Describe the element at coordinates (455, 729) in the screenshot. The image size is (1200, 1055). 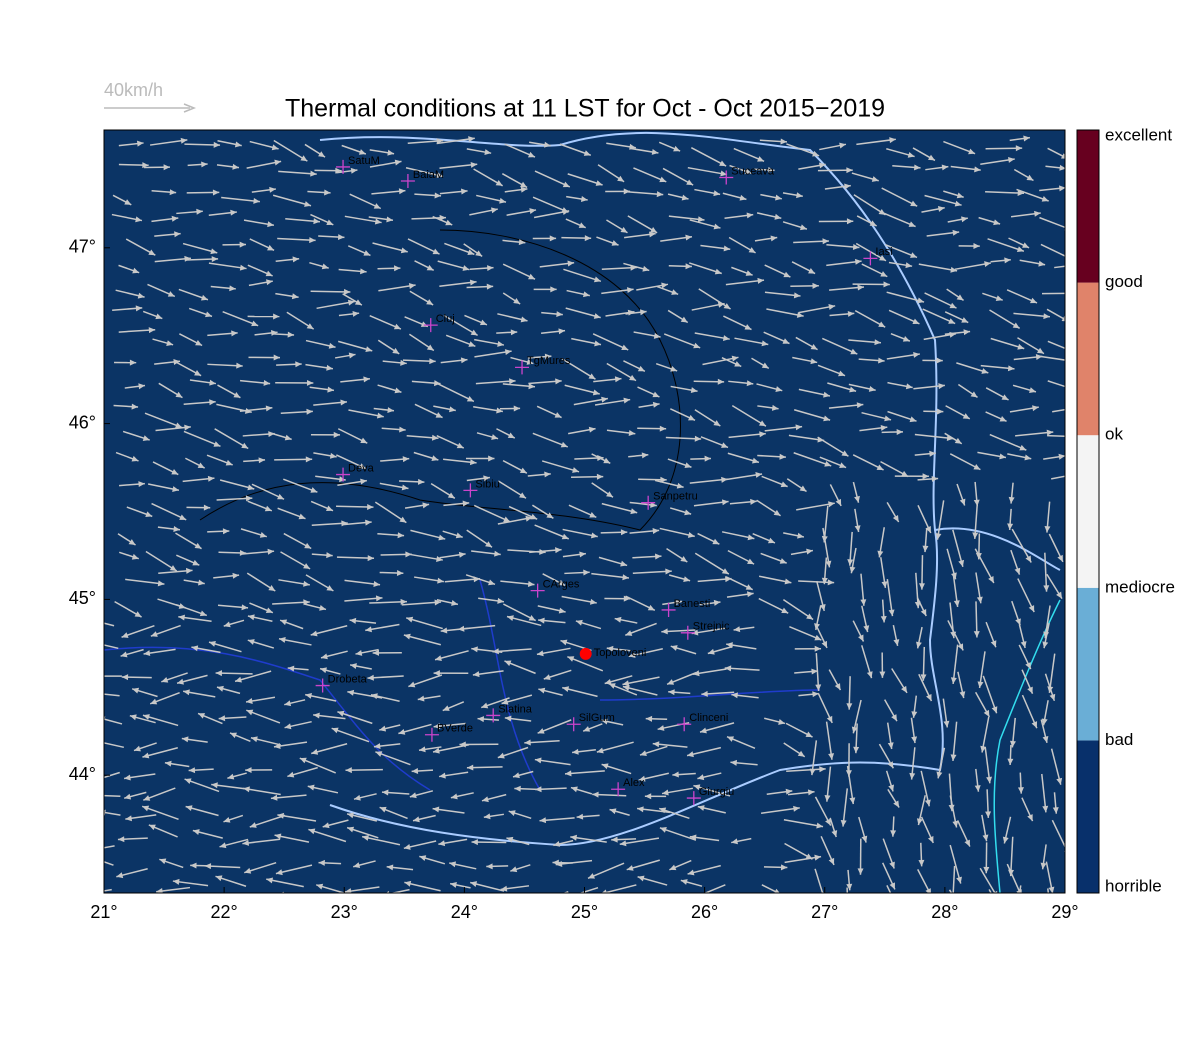
I see `station-label: BVerde` at that location.